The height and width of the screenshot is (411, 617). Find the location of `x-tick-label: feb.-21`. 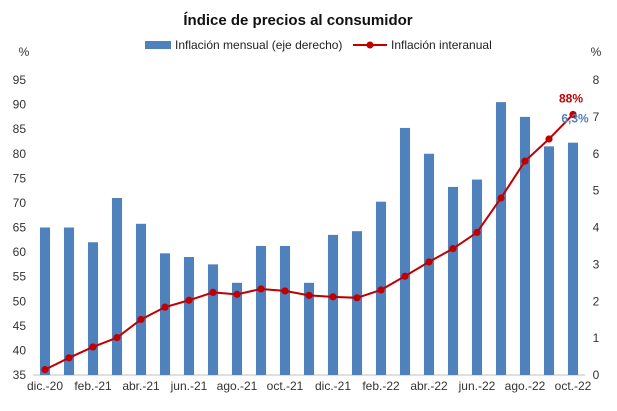

x-tick-label: feb.-21 is located at coordinates (93, 386).